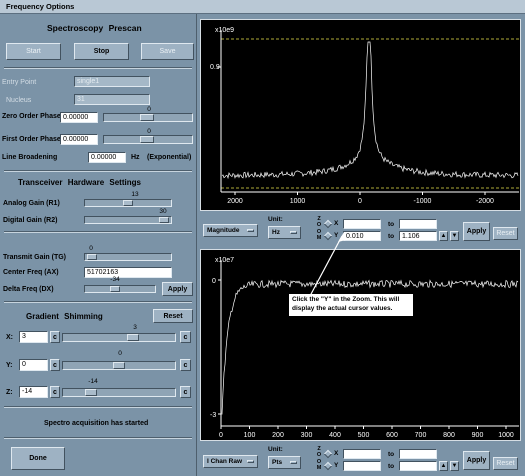  Describe the element at coordinates (478, 435) in the screenshot. I see `x-tick-label: 900` at that location.